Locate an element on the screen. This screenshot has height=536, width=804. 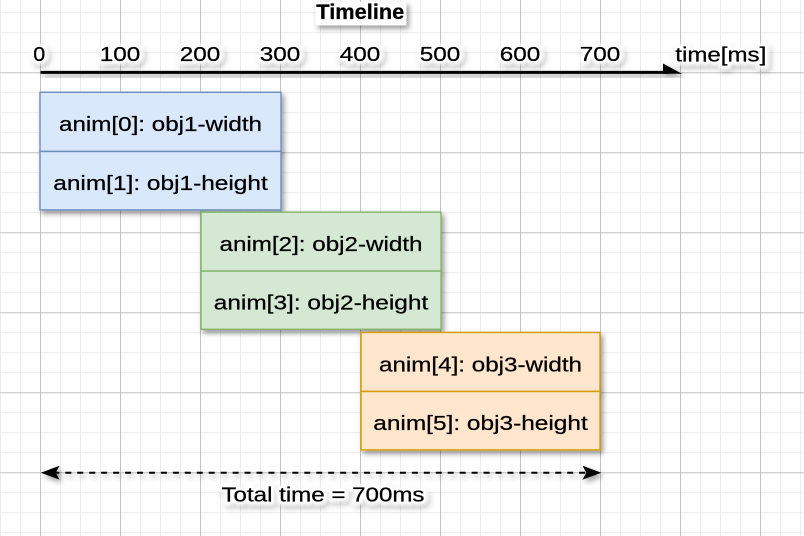
svg-text: 0 is located at coordinates (39, 55).